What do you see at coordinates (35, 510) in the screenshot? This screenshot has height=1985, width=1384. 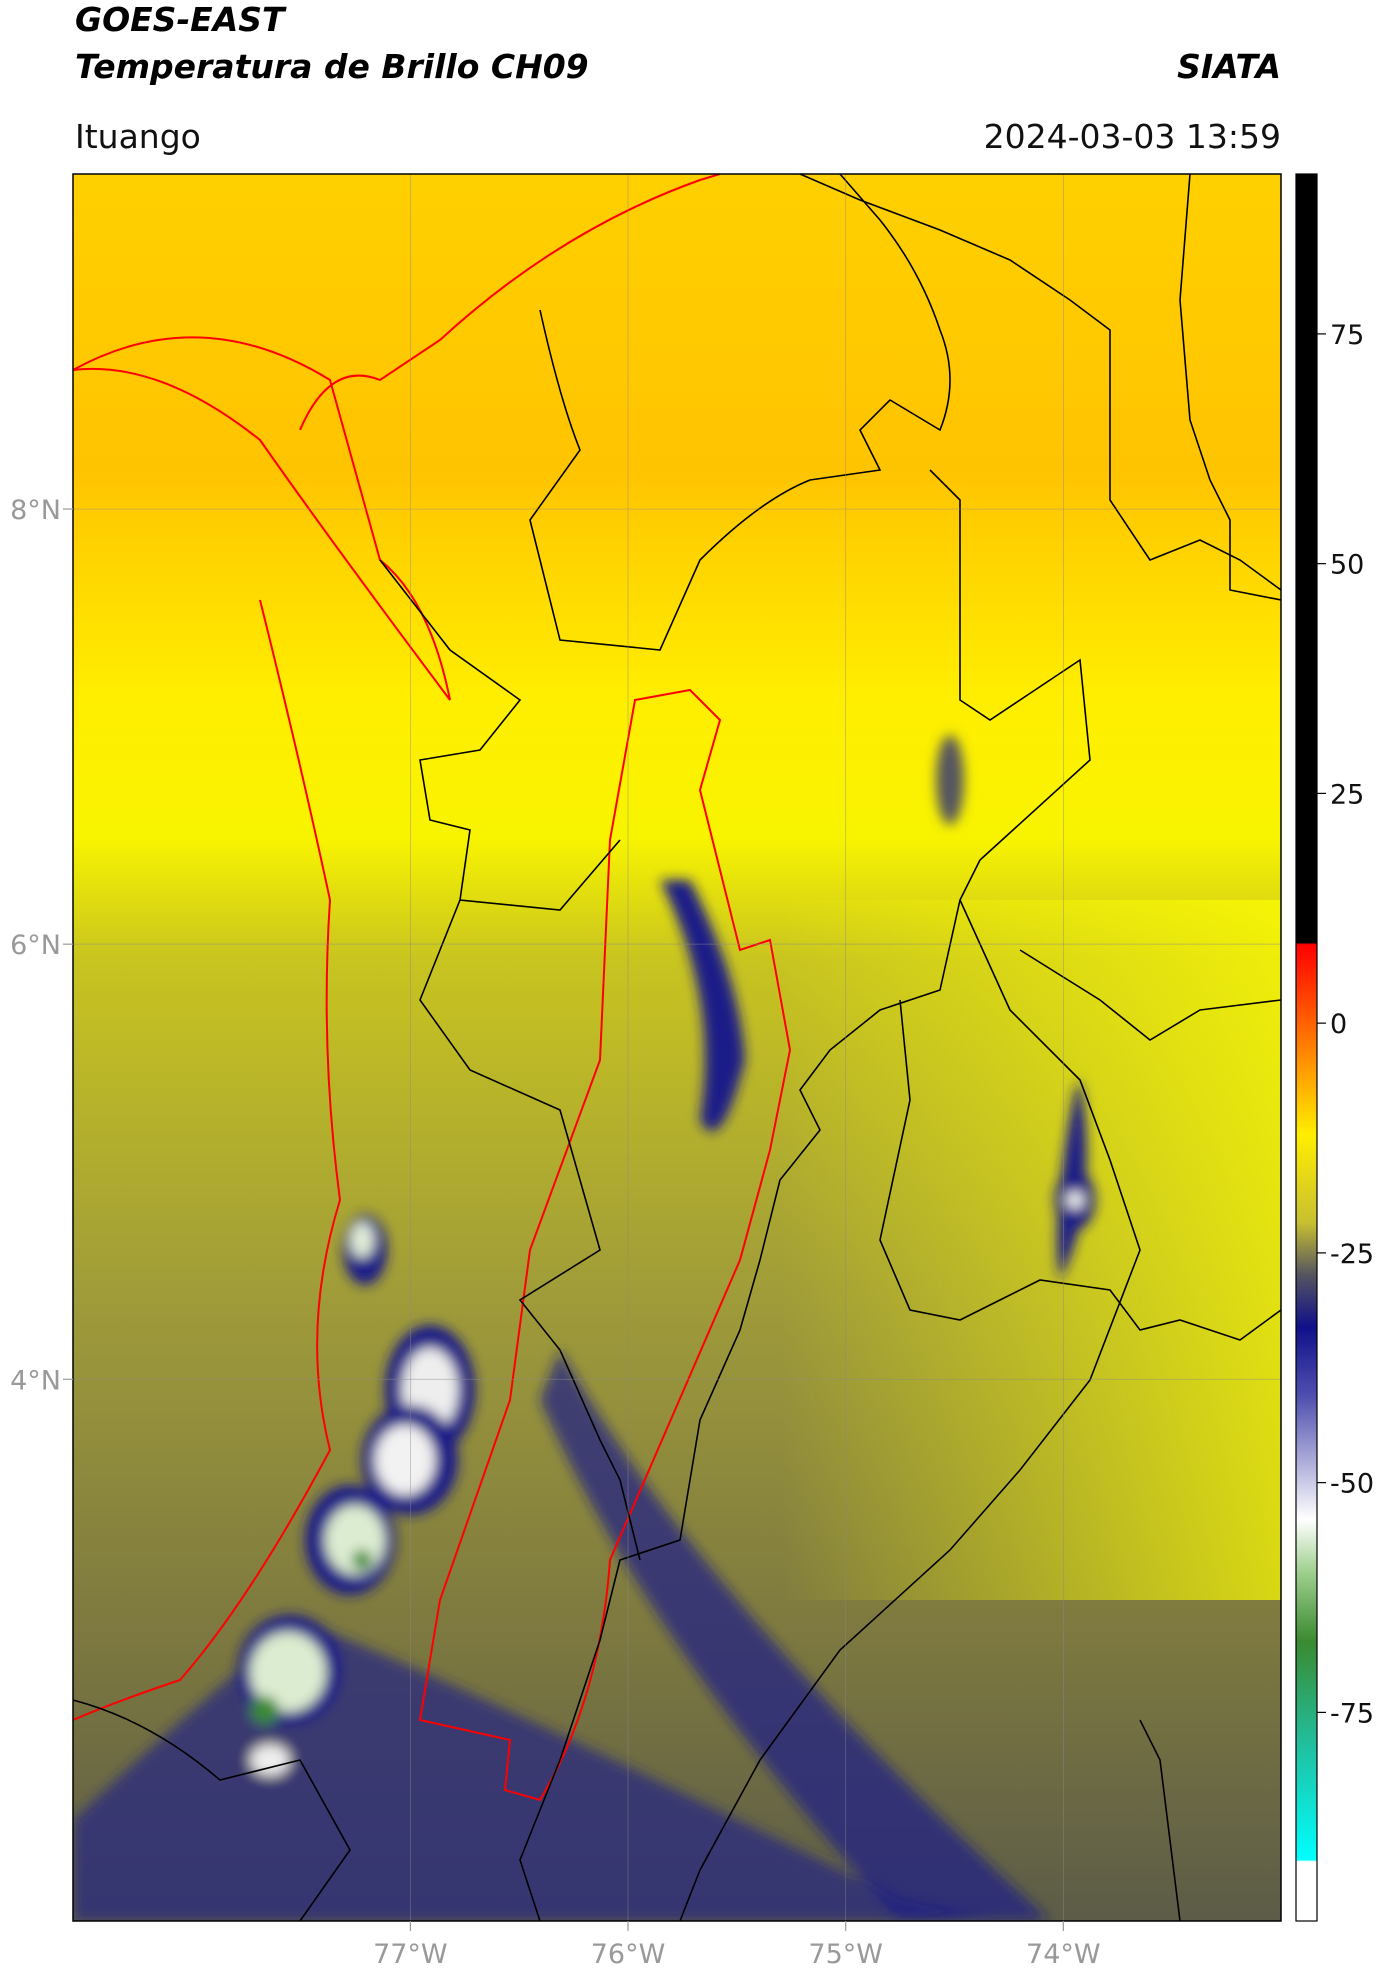 I see `lat-tick-label: 8°N` at bounding box center [35, 510].